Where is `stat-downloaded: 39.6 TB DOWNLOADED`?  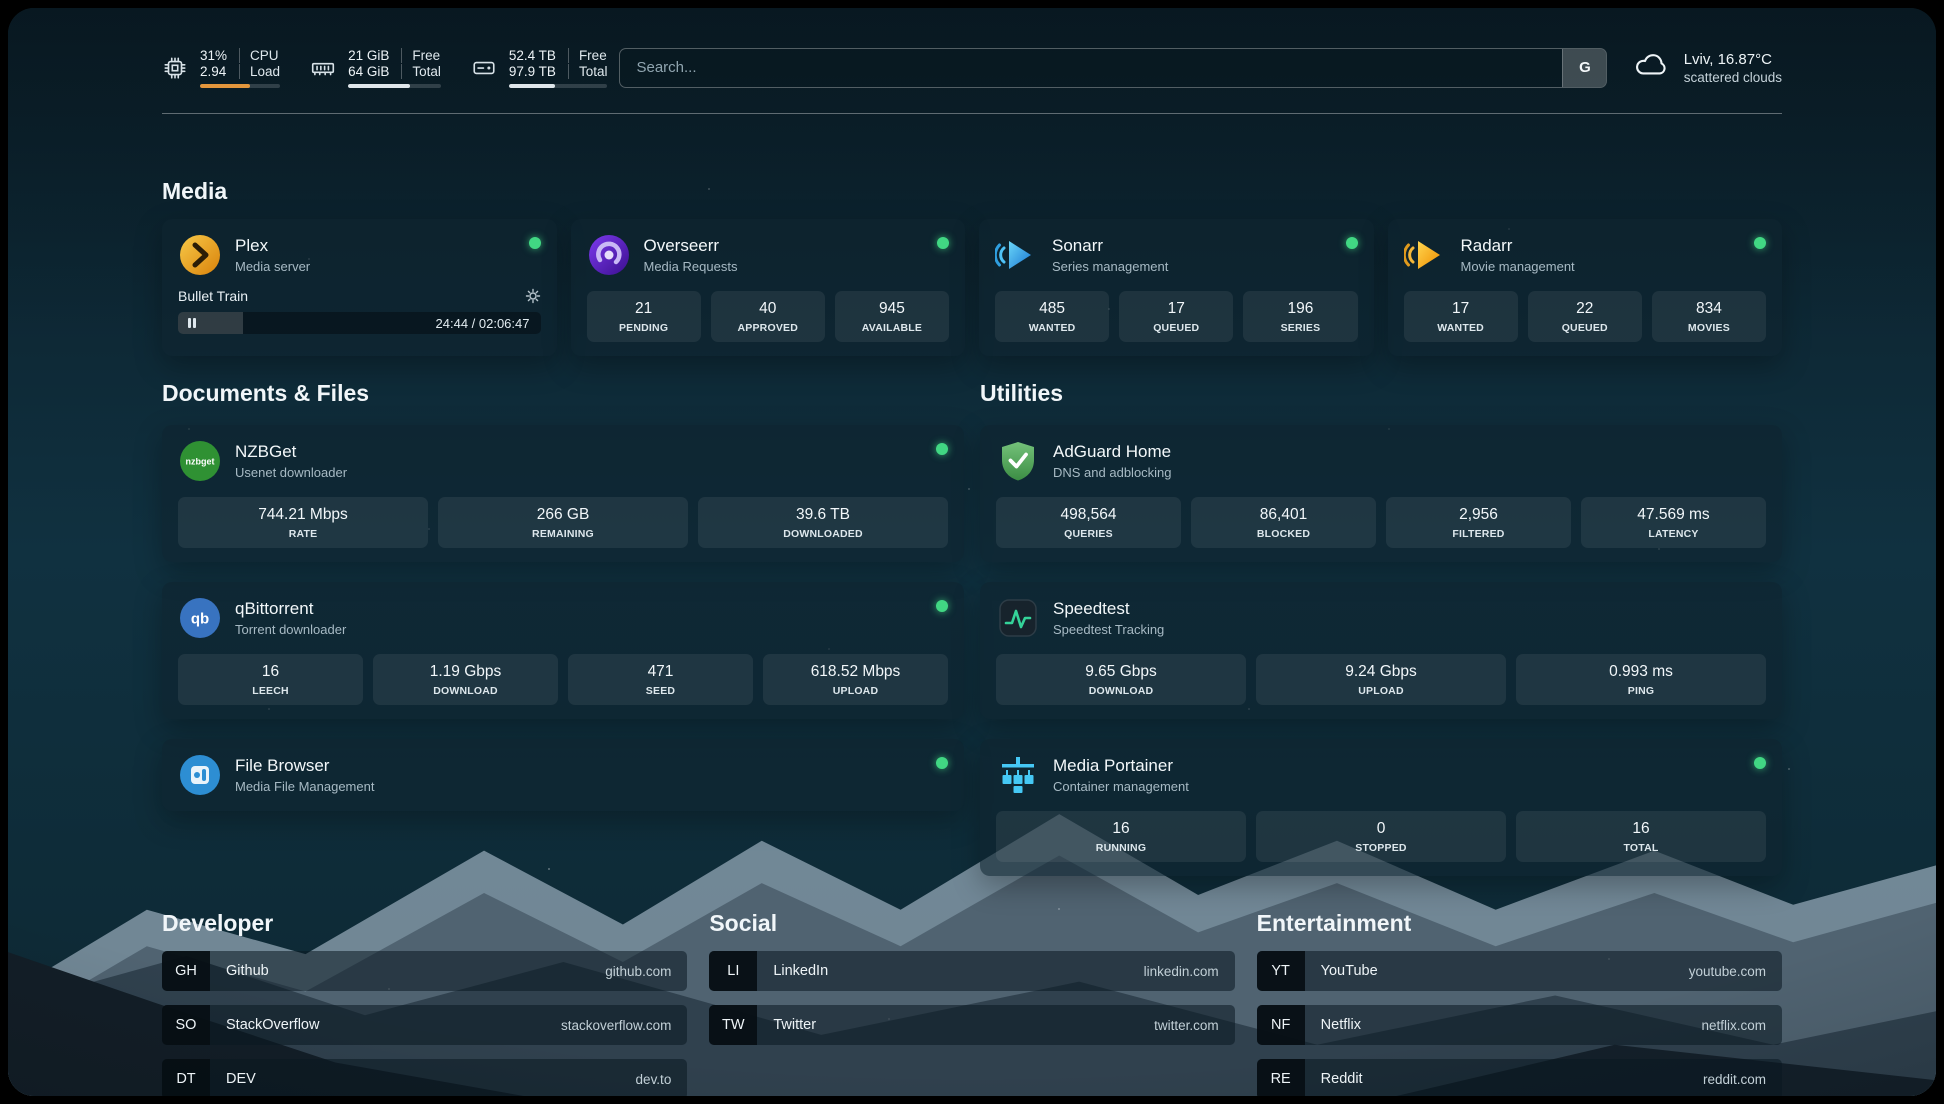
stat-downloaded: 39.6 TB DOWNLOADED is located at coordinates (823, 522).